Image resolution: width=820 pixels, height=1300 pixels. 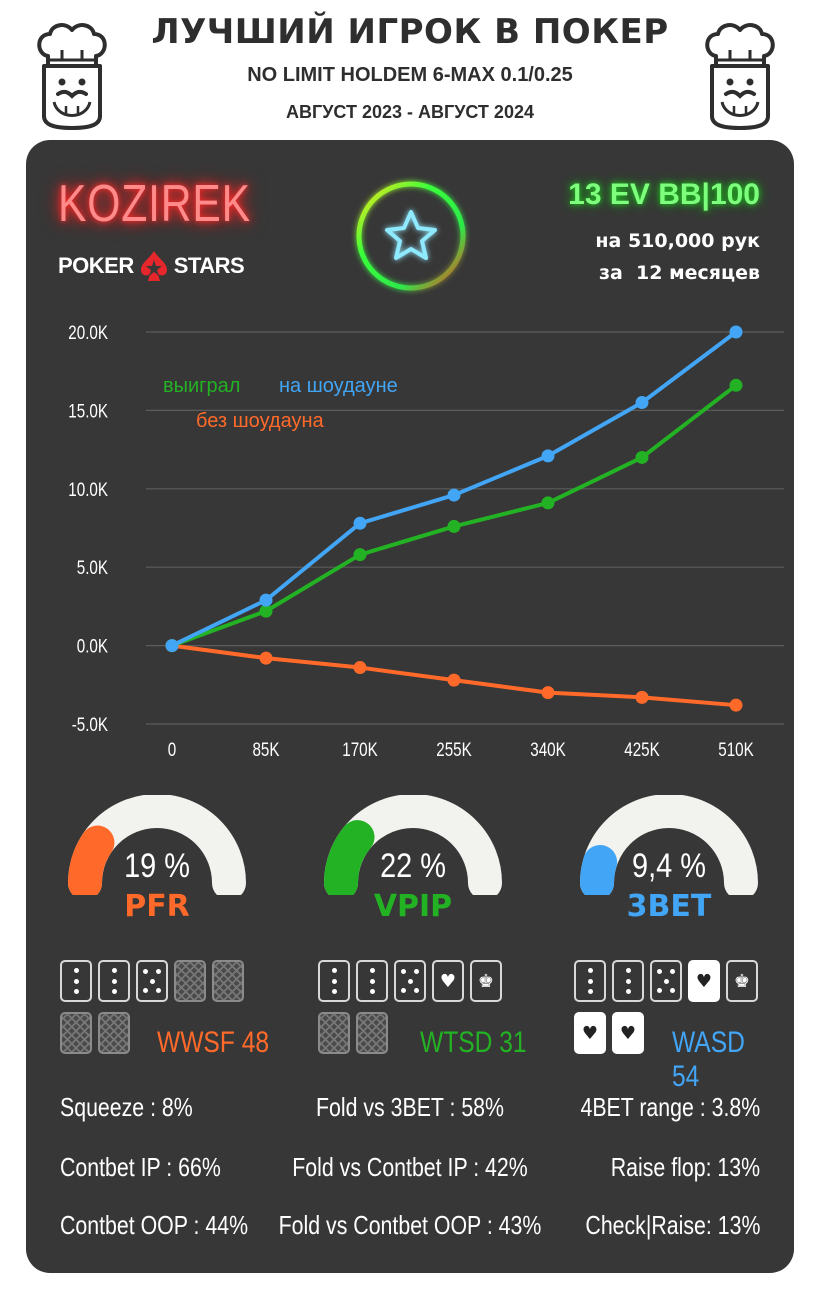 What do you see at coordinates (96, 265) in the screenshot?
I see `brand-left: POKER` at bounding box center [96, 265].